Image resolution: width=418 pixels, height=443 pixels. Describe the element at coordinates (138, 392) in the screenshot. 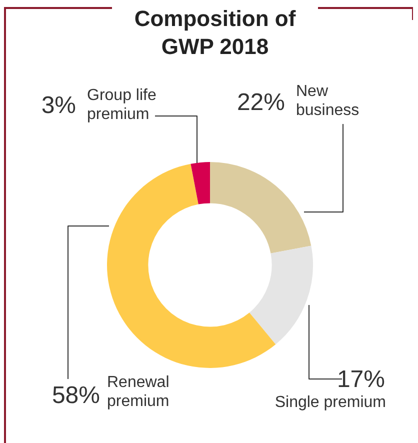

I see `slice-label: Renewal premium` at that location.